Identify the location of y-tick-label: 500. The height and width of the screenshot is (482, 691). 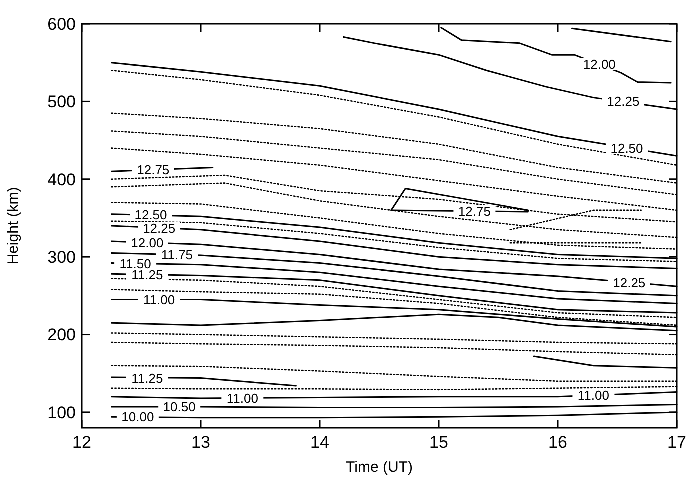
(62, 102).